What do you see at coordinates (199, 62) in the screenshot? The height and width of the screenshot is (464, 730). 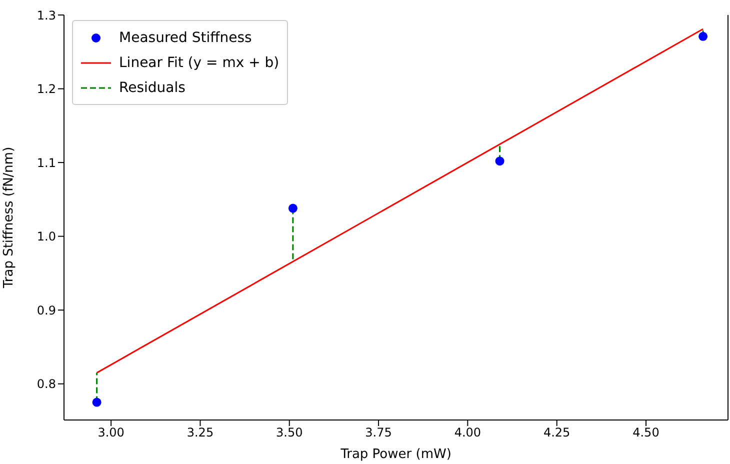 I see `legend-label: Linear Fit (y = mx + b)` at bounding box center [199, 62].